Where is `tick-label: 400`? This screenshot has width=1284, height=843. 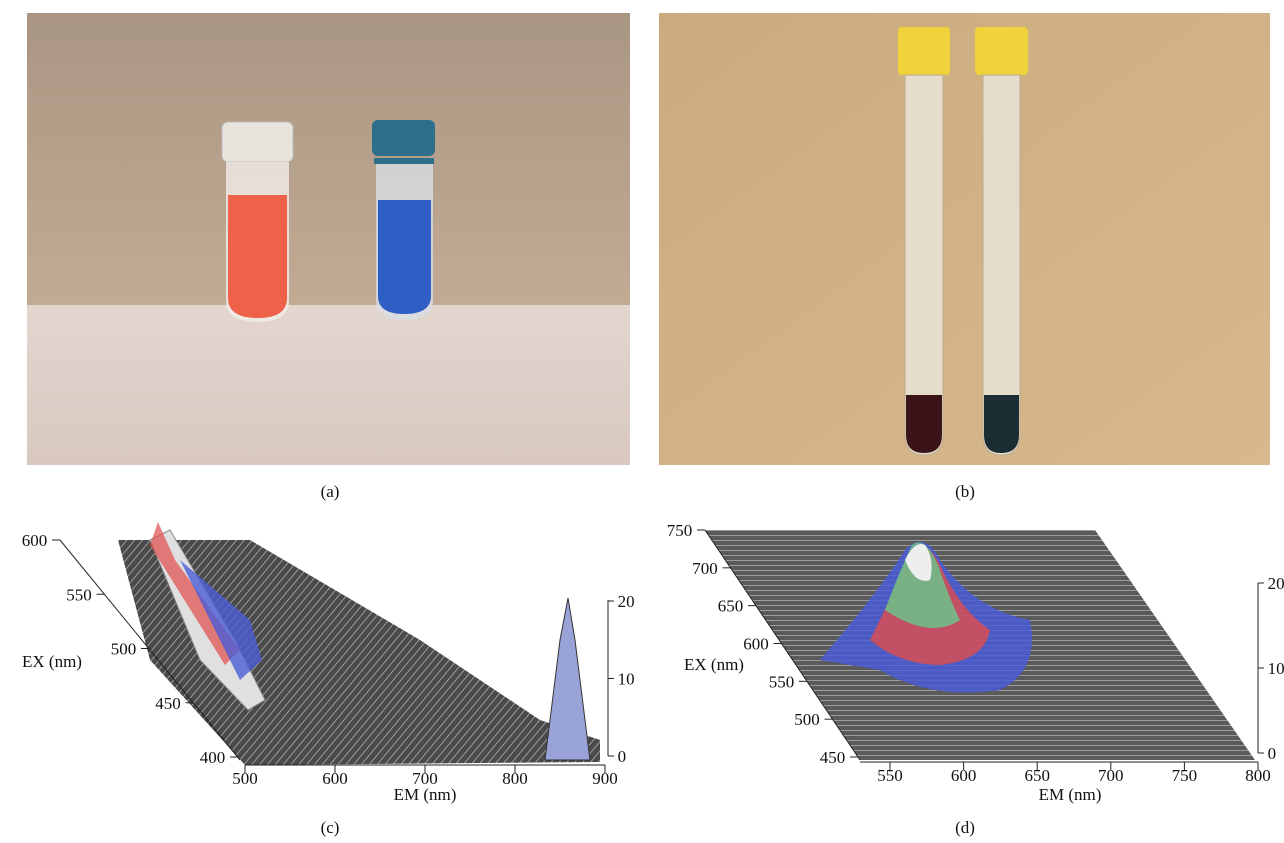
tick-label: 400 is located at coordinates (213, 757).